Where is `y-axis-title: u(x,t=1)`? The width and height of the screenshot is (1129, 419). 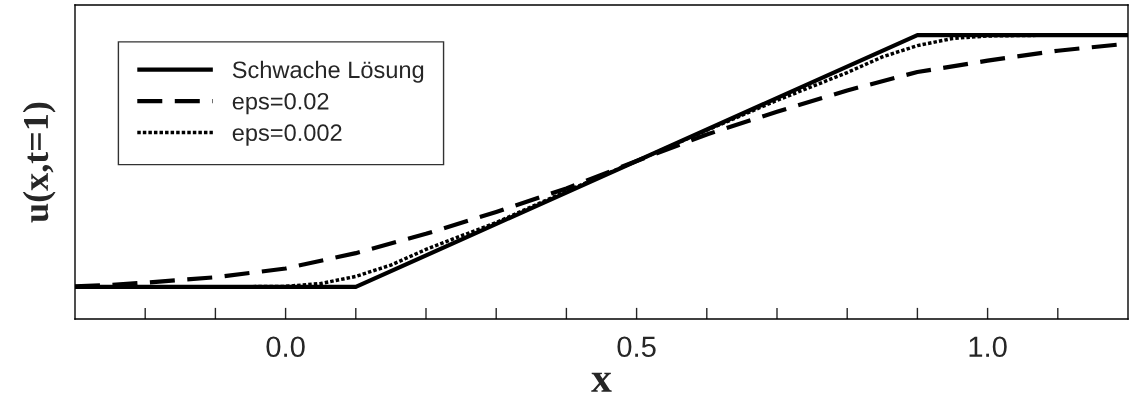 y-axis-title: u(x,t=1) is located at coordinates (39, 162).